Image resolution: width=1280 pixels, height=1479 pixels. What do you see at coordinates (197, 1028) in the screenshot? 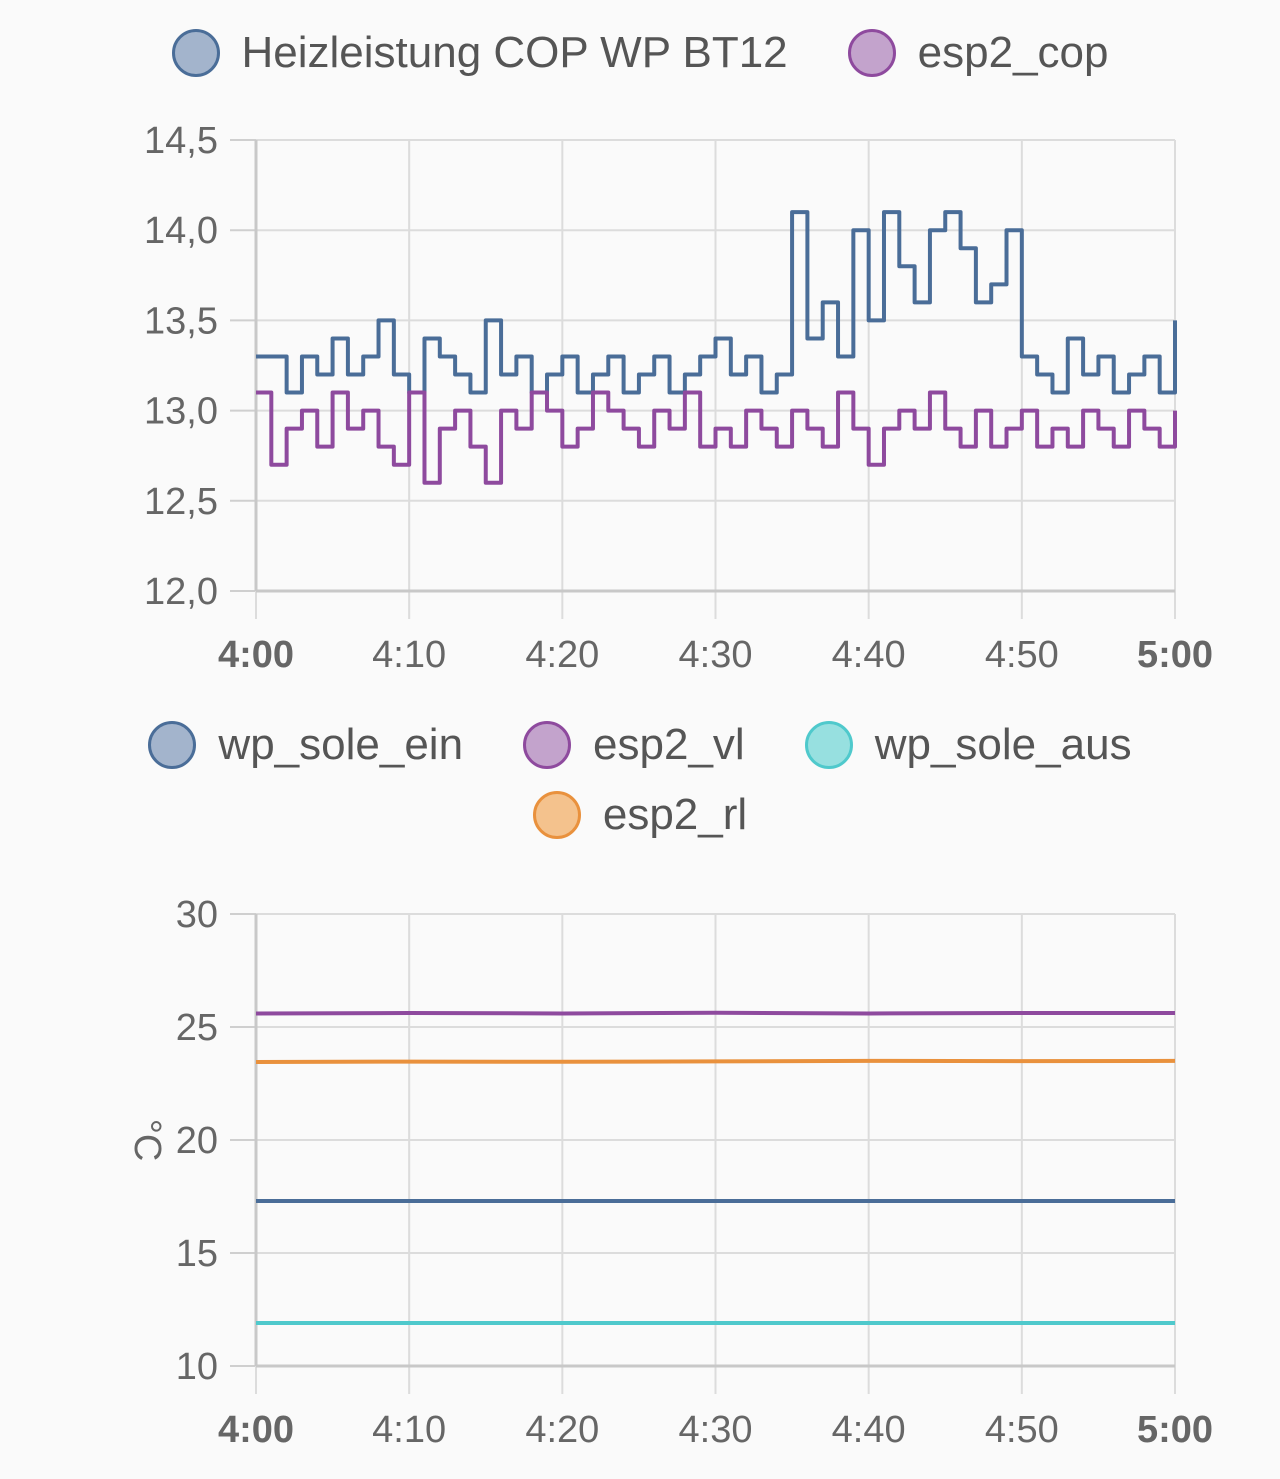
I see `y-tick-label: 25` at bounding box center [197, 1028].